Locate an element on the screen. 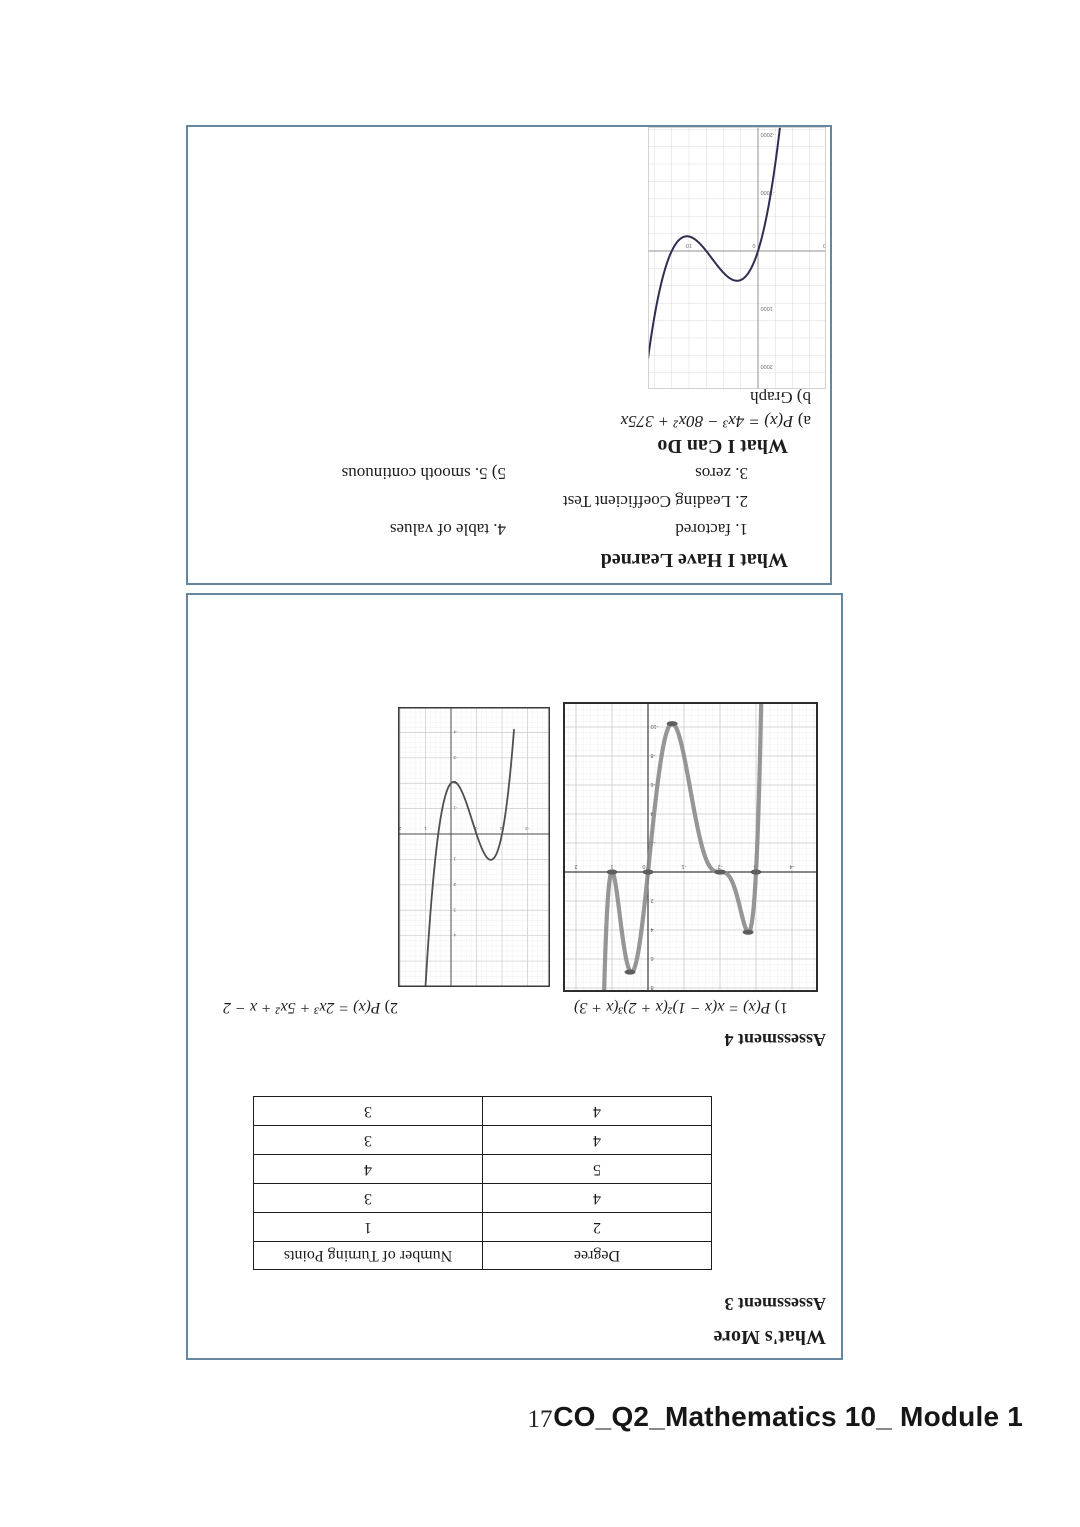  svg-text: 6 is located at coordinates (652, 958).